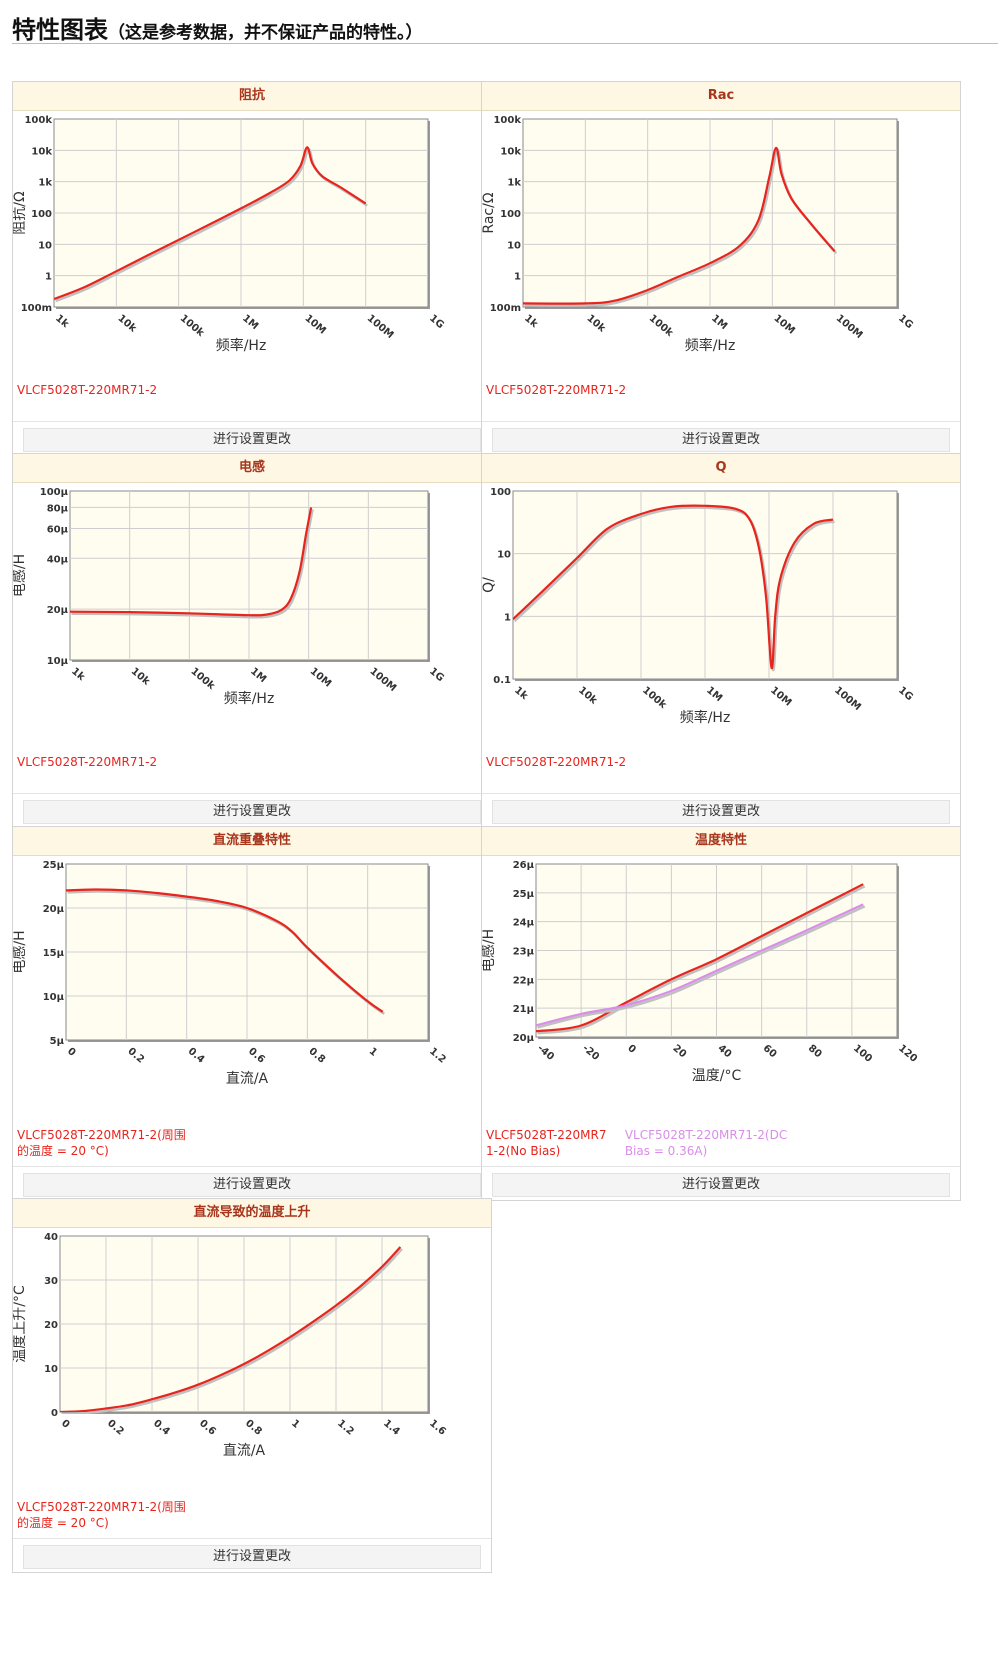 Image resolution: width=1005 pixels, height=1666 pixels. Describe the element at coordinates (679, 1051) in the screenshot. I see `x-tick-label: 20` at that location.